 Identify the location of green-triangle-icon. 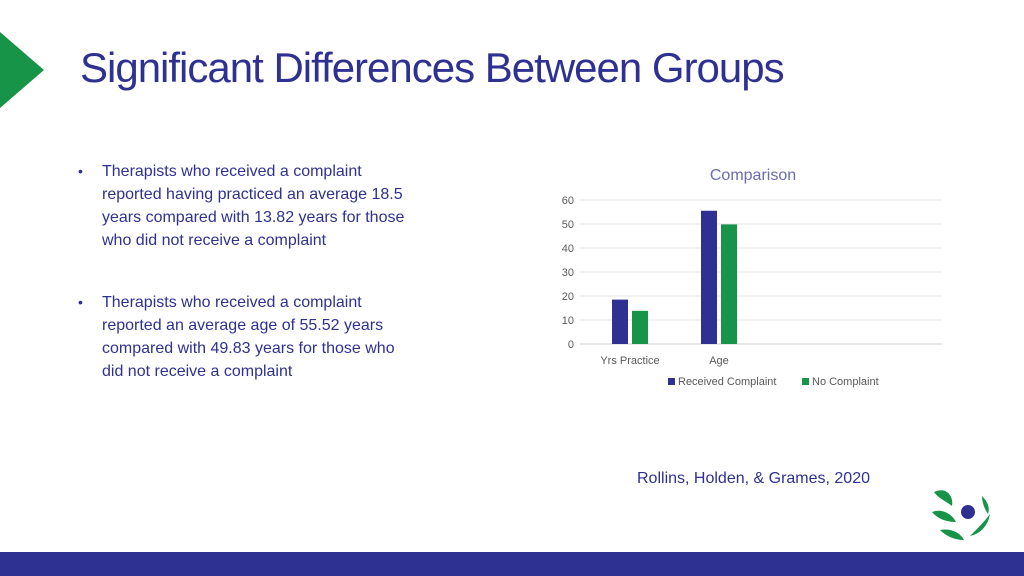
(22, 70).